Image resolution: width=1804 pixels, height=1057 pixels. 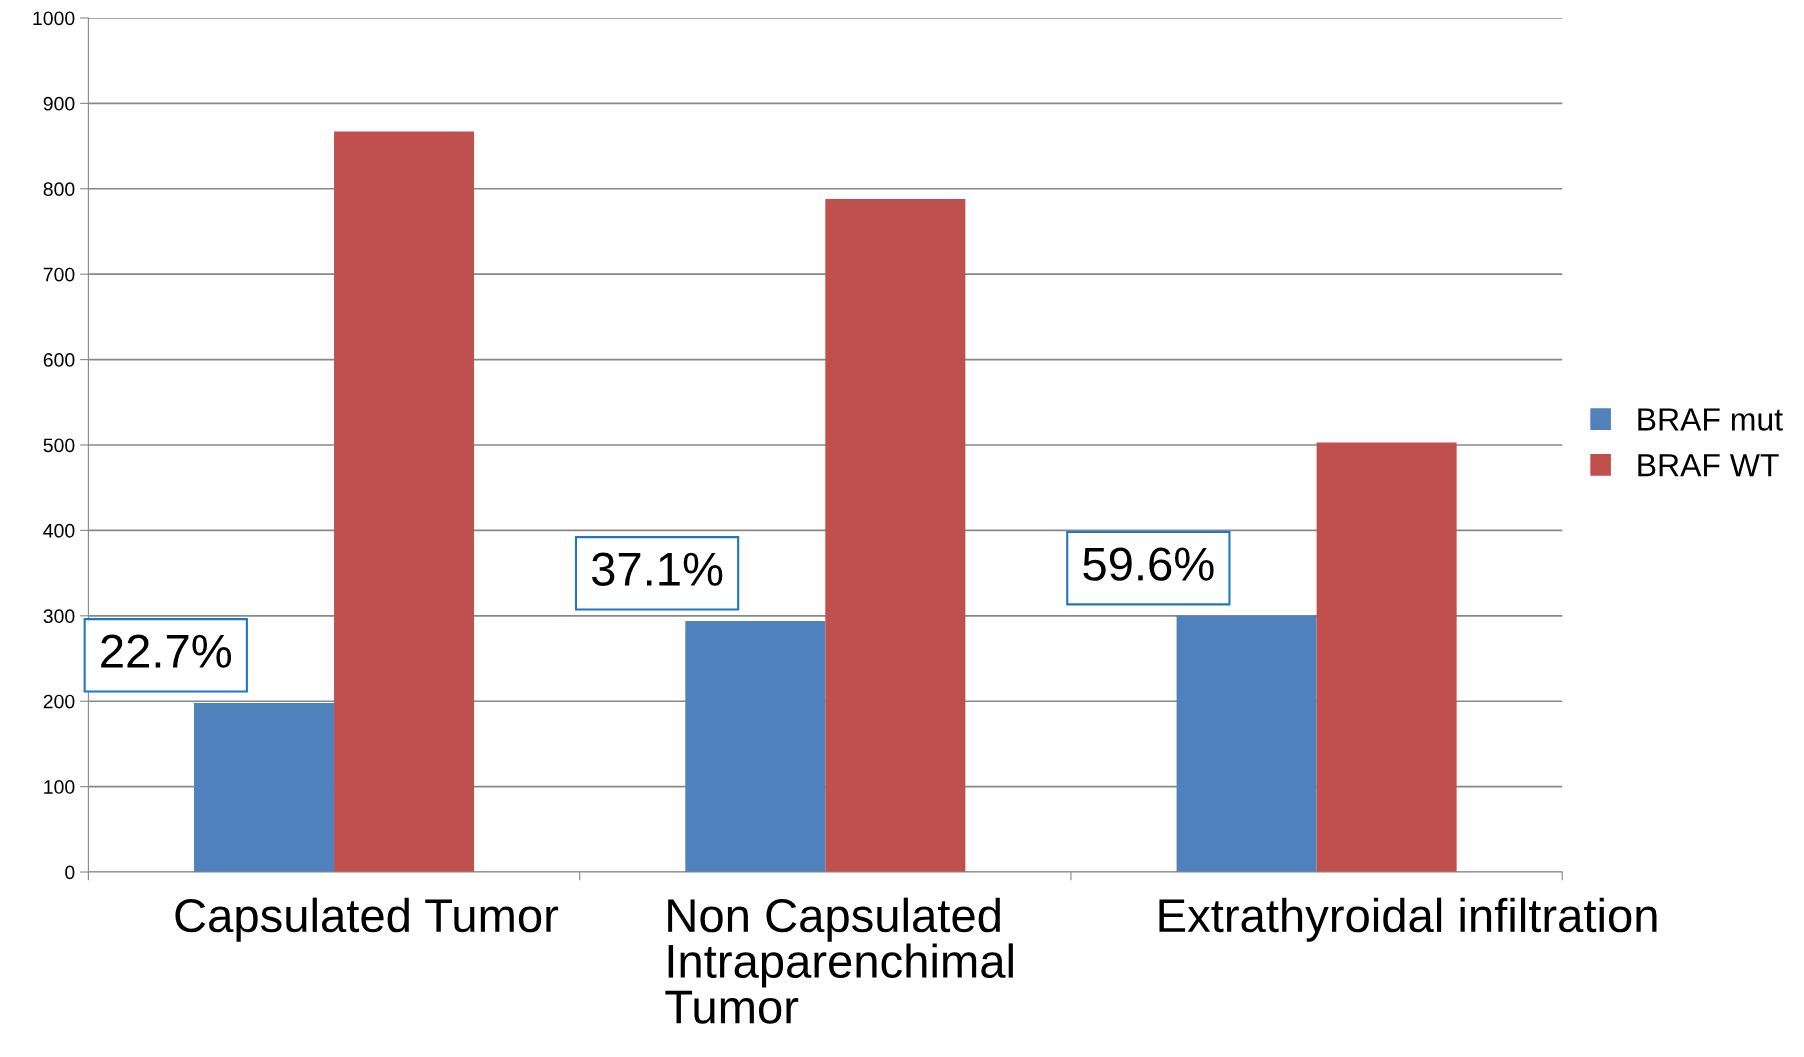 What do you see at coordinates (166, 651) in the screenshot?
I see `annotation: 22.7%` at bounding box center [166, 651].